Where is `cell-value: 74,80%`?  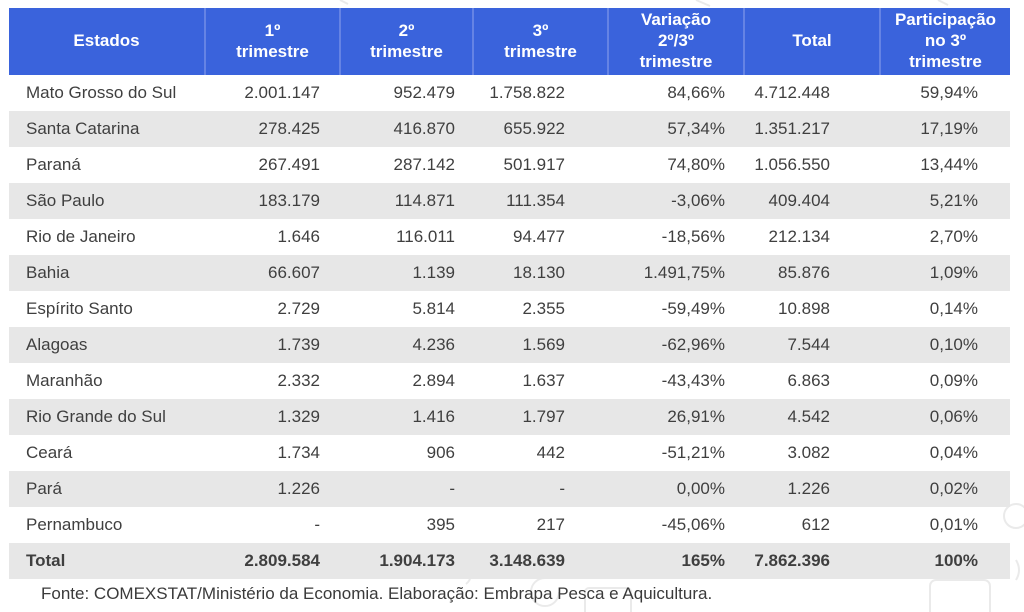 cell-value: 74,80% is located at coordinates (696, 164).